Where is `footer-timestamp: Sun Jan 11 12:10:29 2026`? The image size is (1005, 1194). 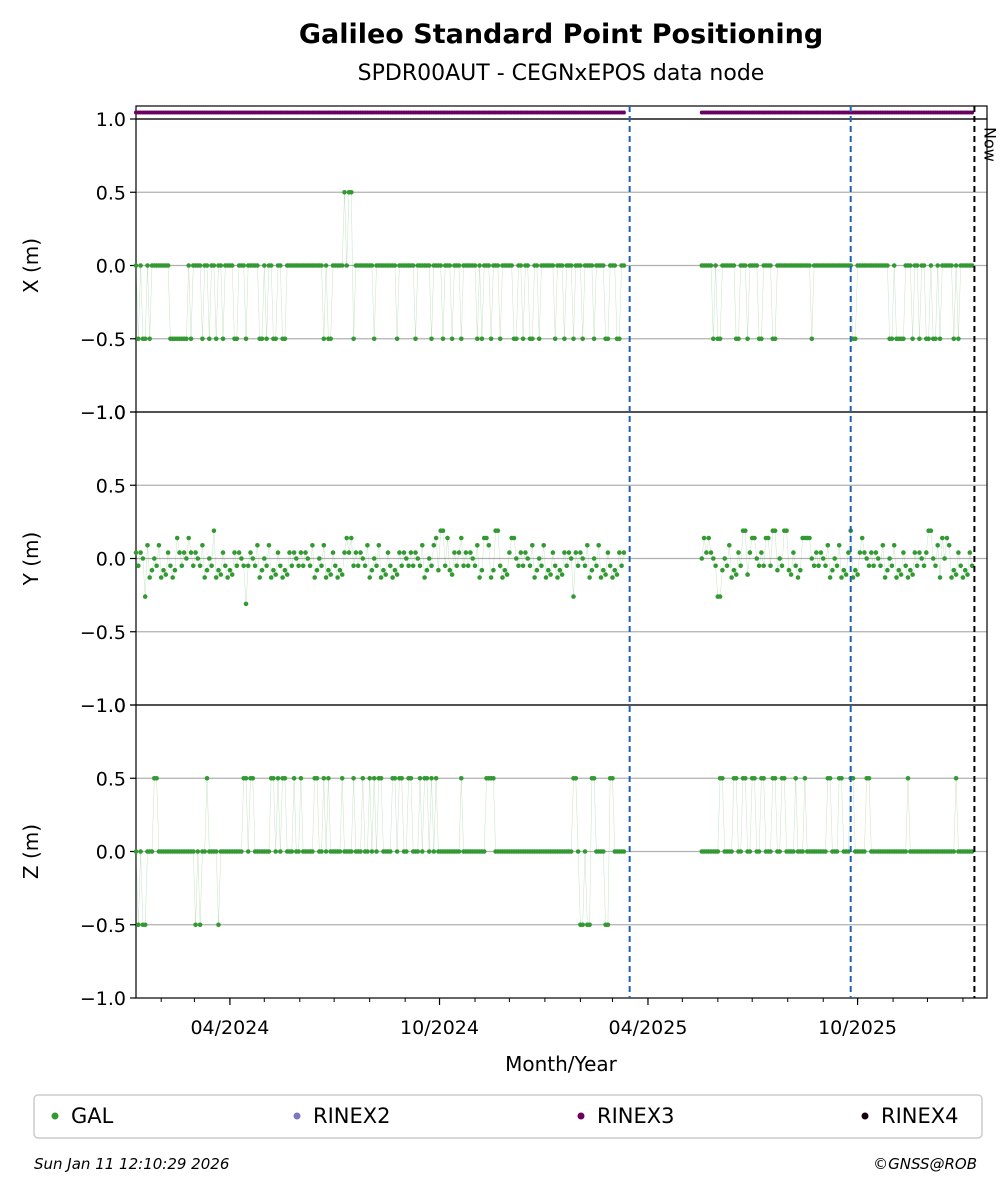 footer-timestamp: Sun Jan 11 12:10:29 2026 is located at coordinates (131, 1164).